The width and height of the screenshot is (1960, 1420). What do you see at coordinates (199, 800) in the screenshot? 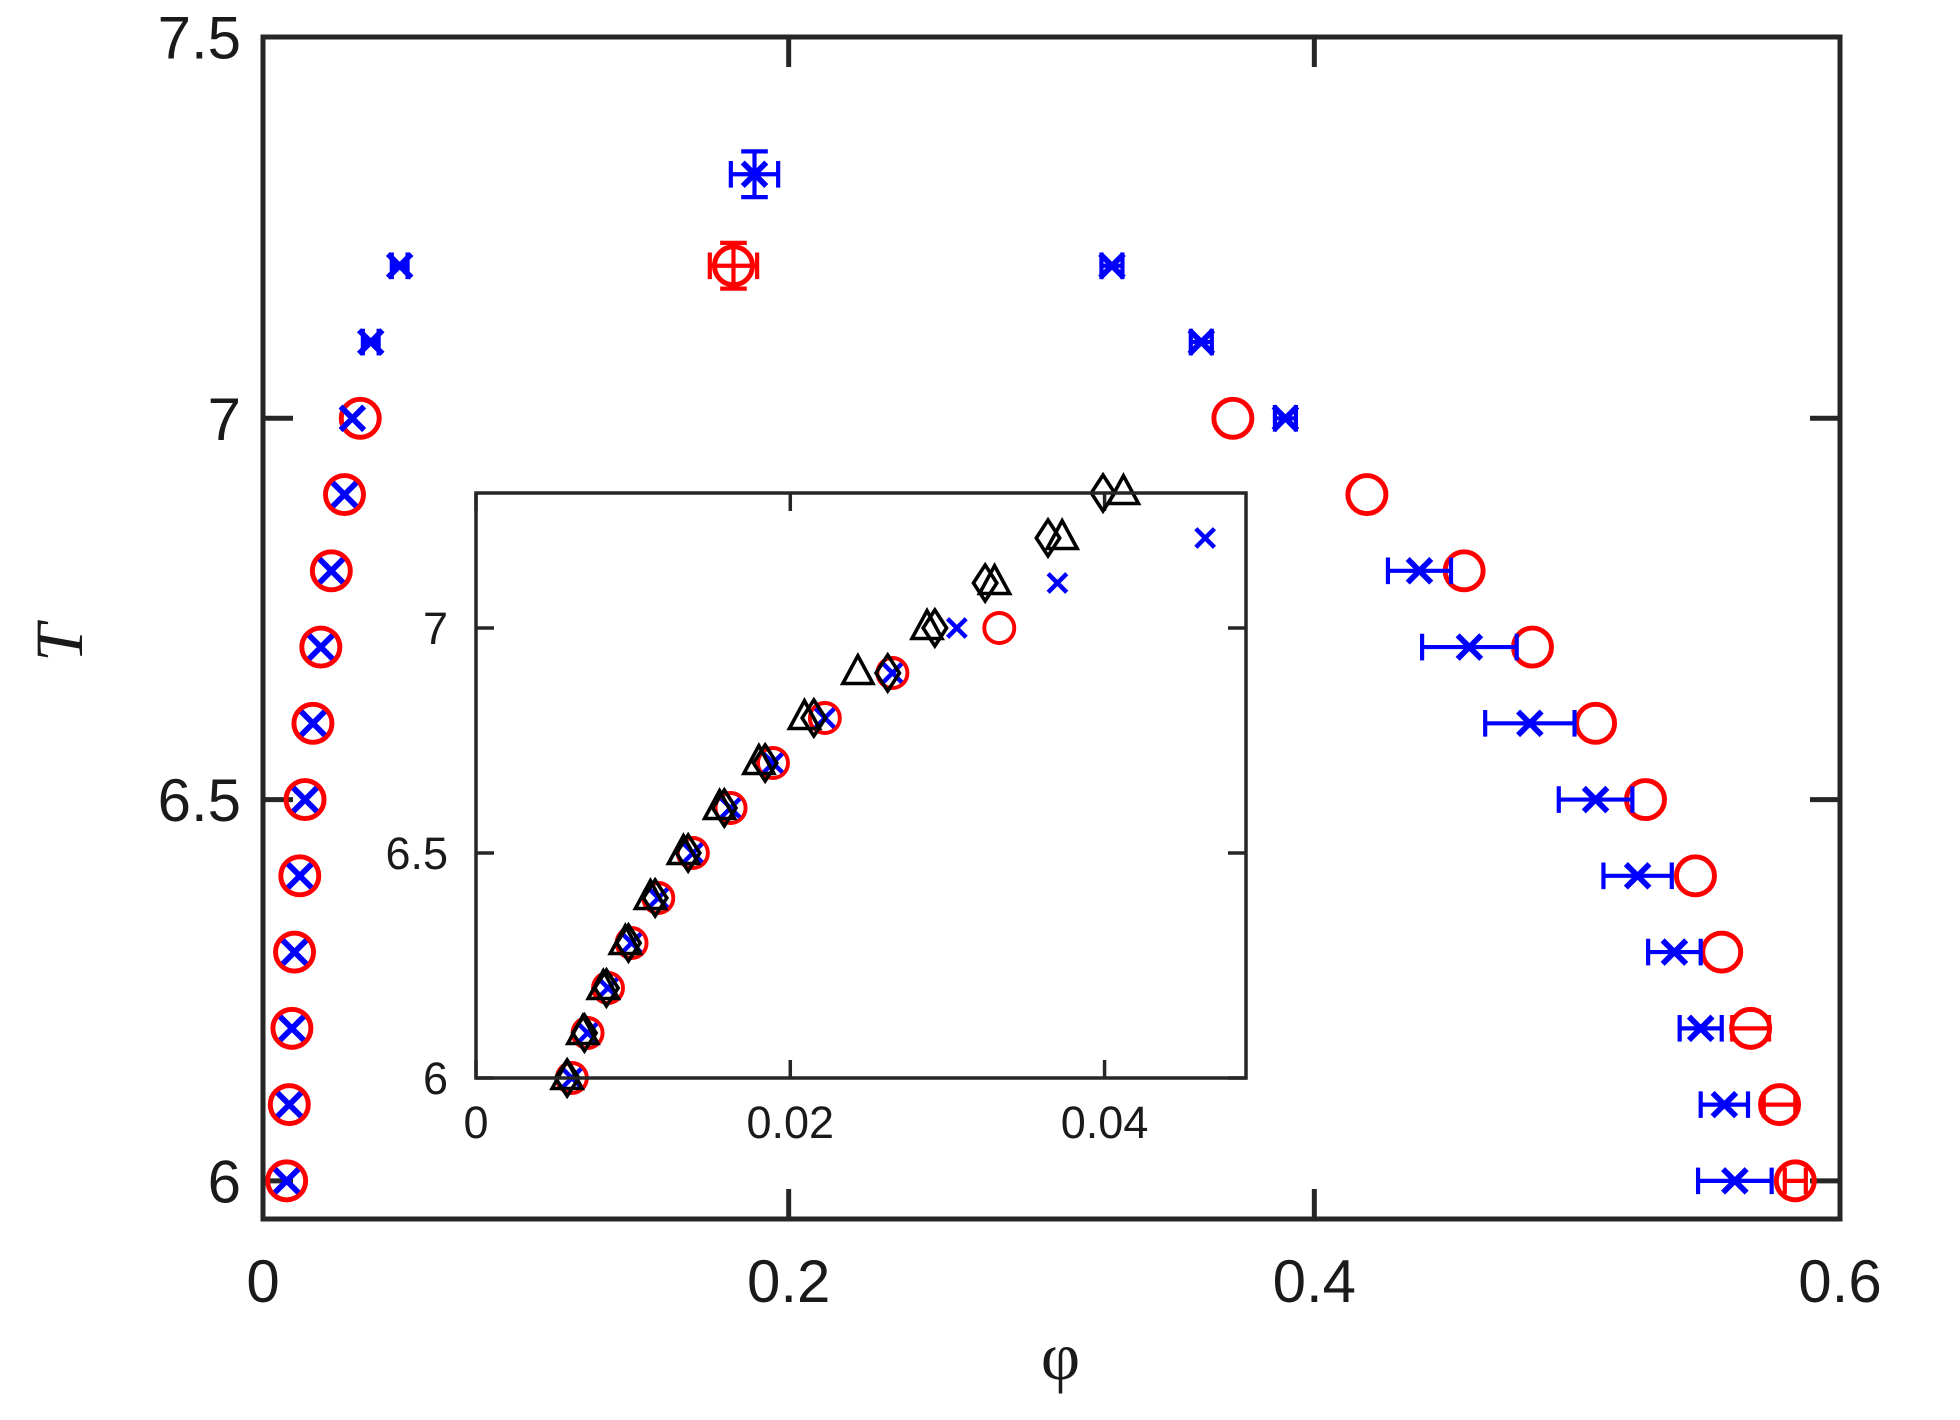
I see `main-y-tick-label: 6.5` at bounding box center [199, 800].